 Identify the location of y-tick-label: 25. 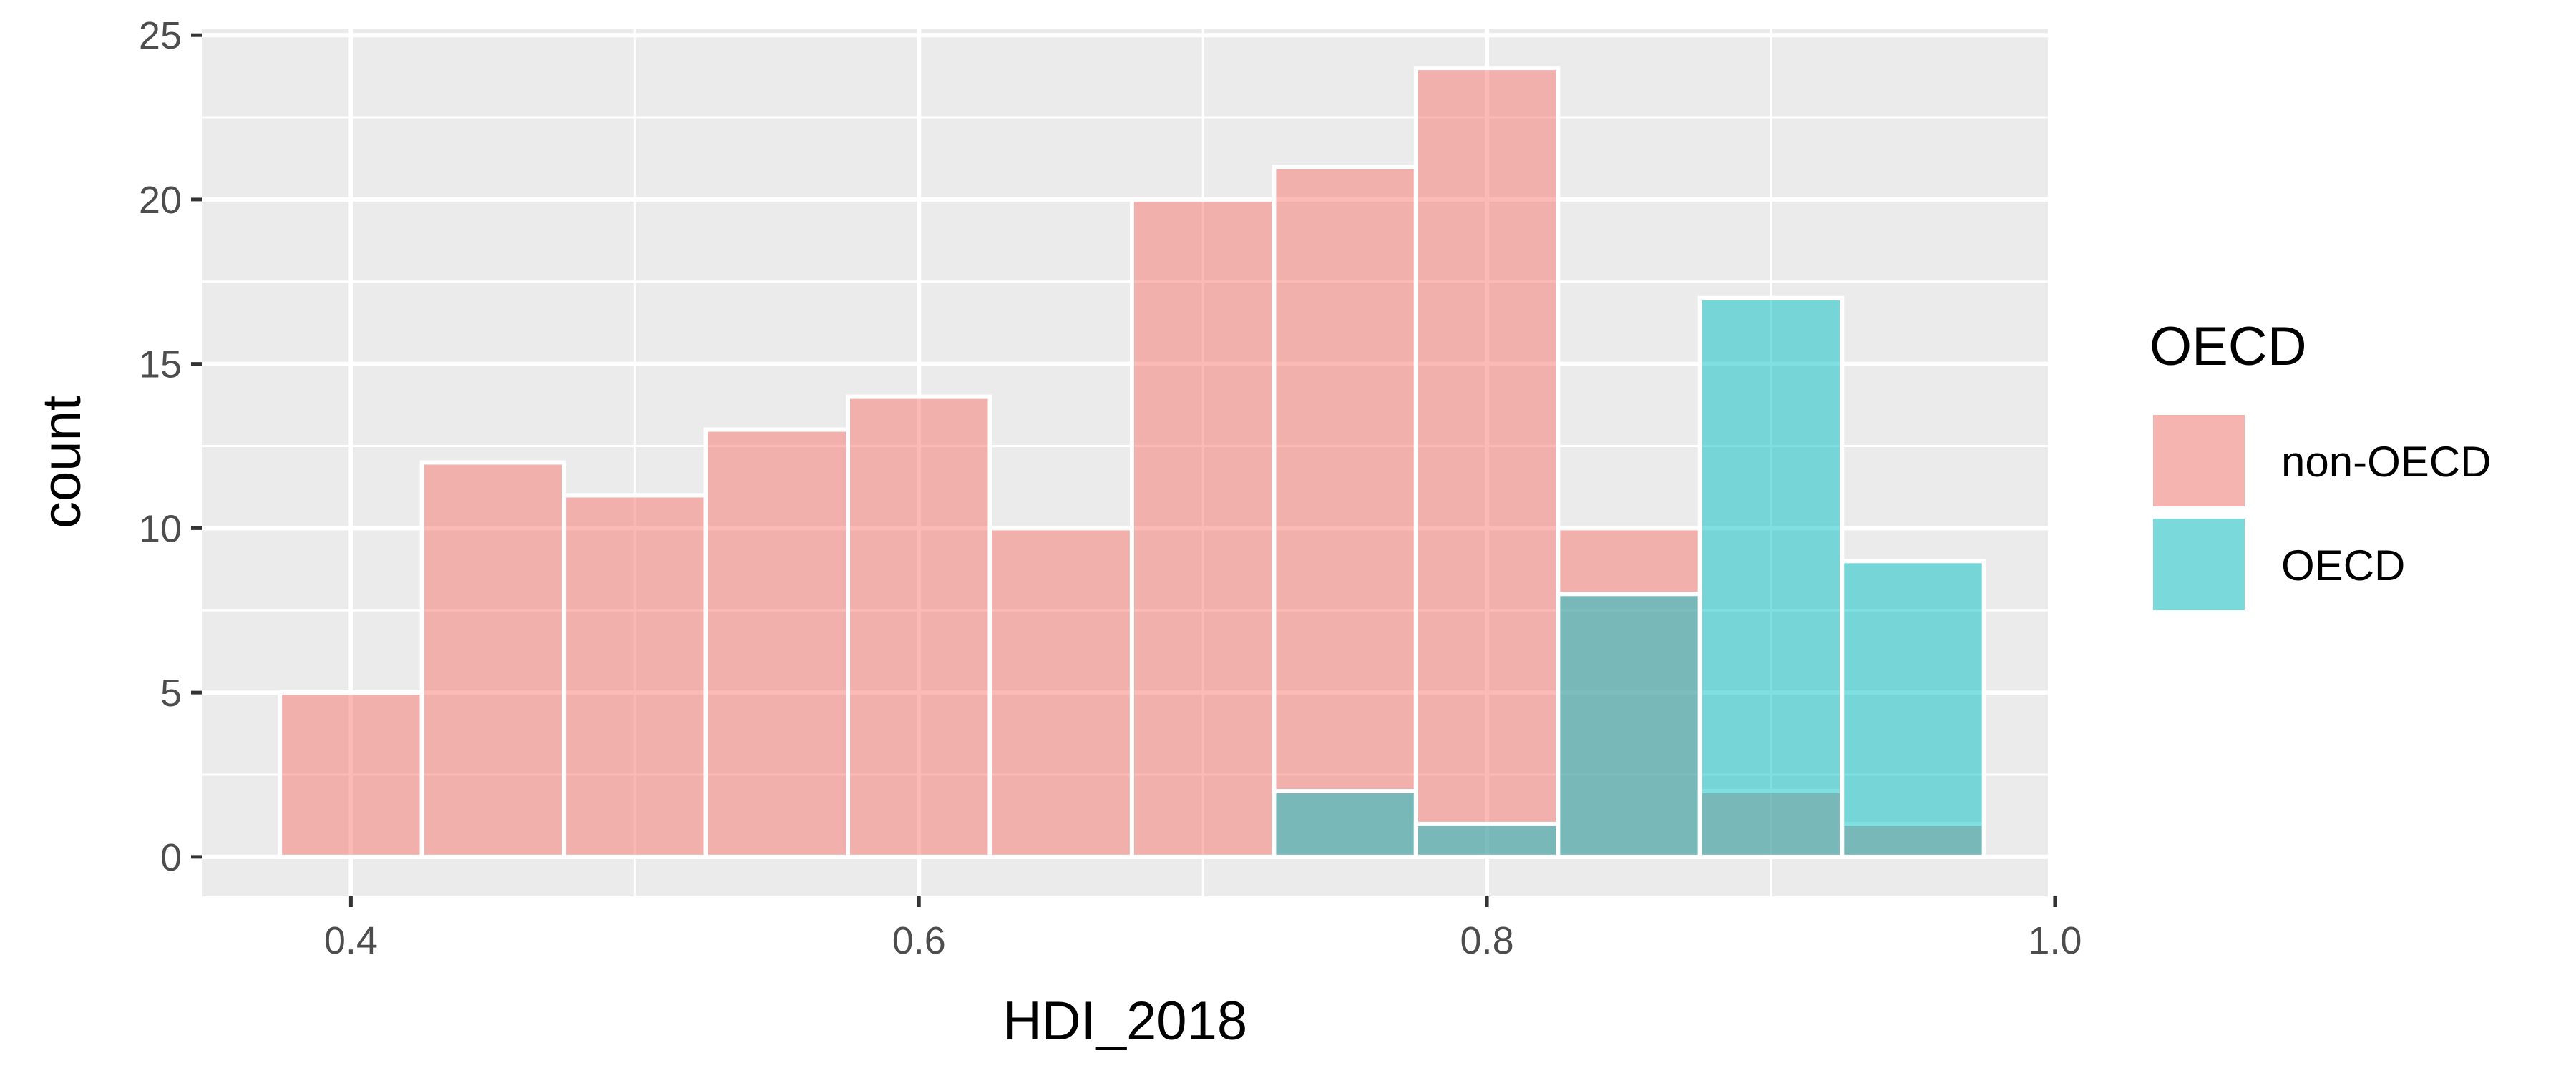
(160, 35).